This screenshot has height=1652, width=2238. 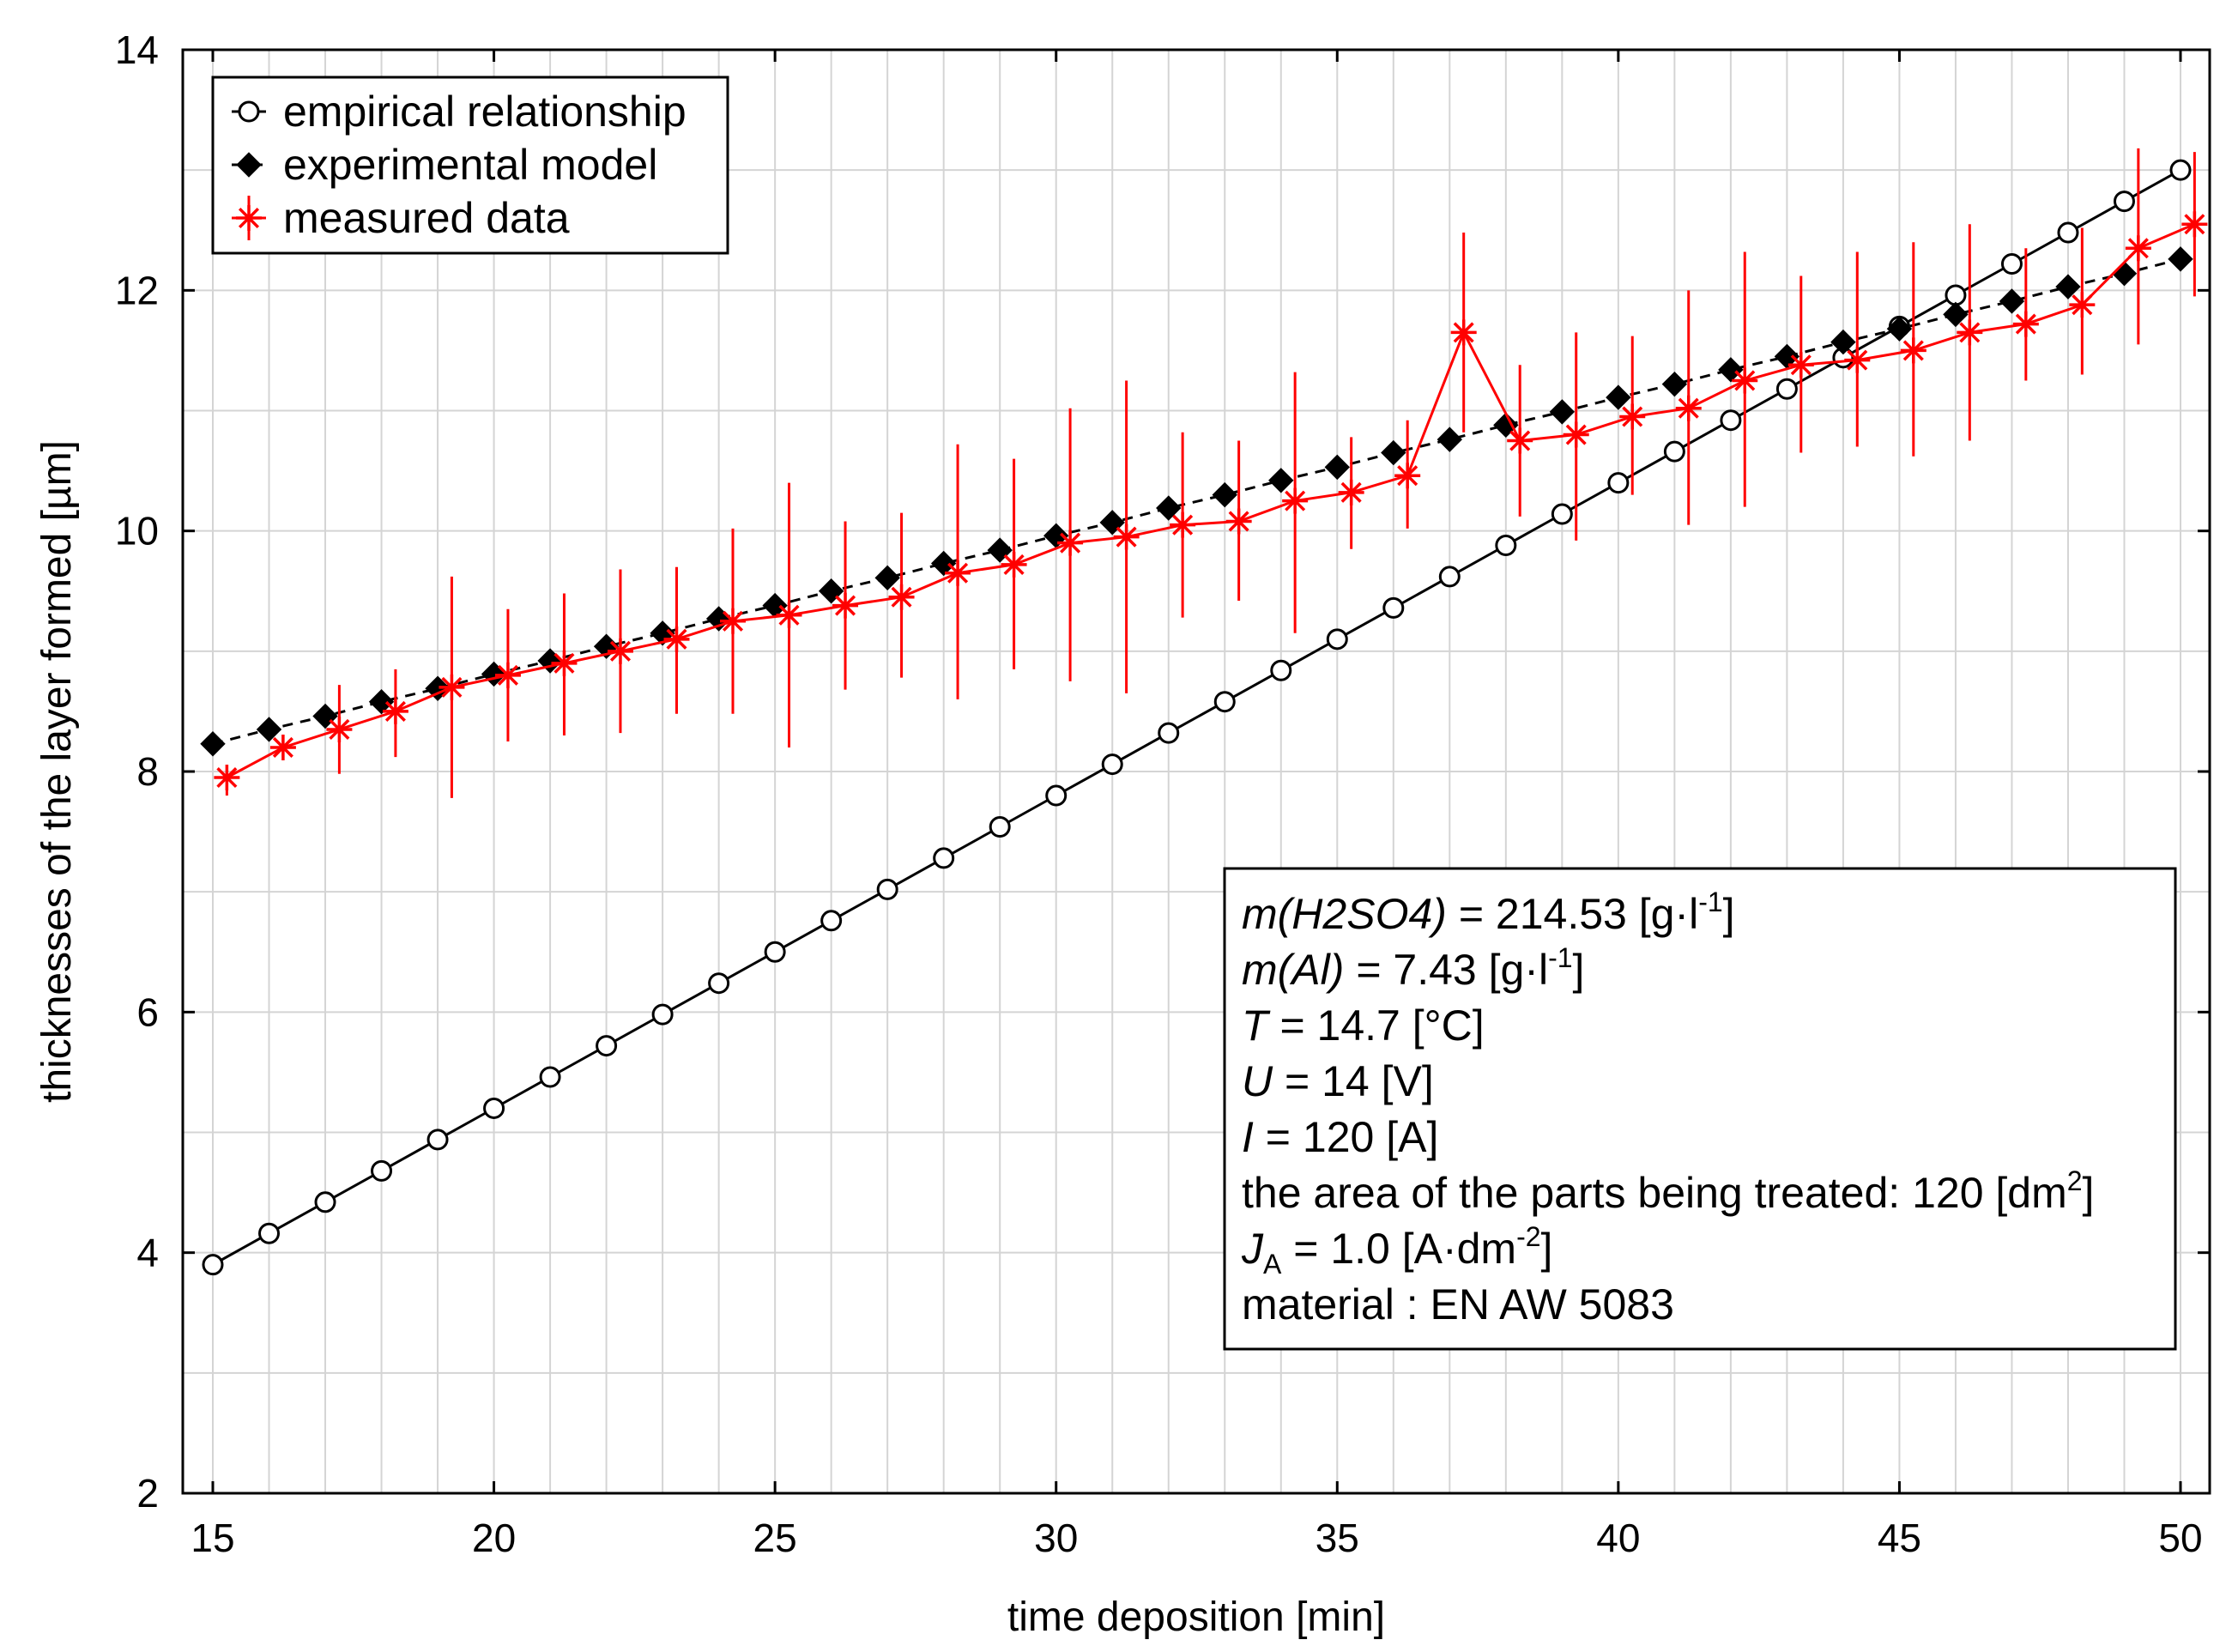 I want to click on y-axis-title: thicknesses of the layer formed [µm], so click(x=57, y=771).